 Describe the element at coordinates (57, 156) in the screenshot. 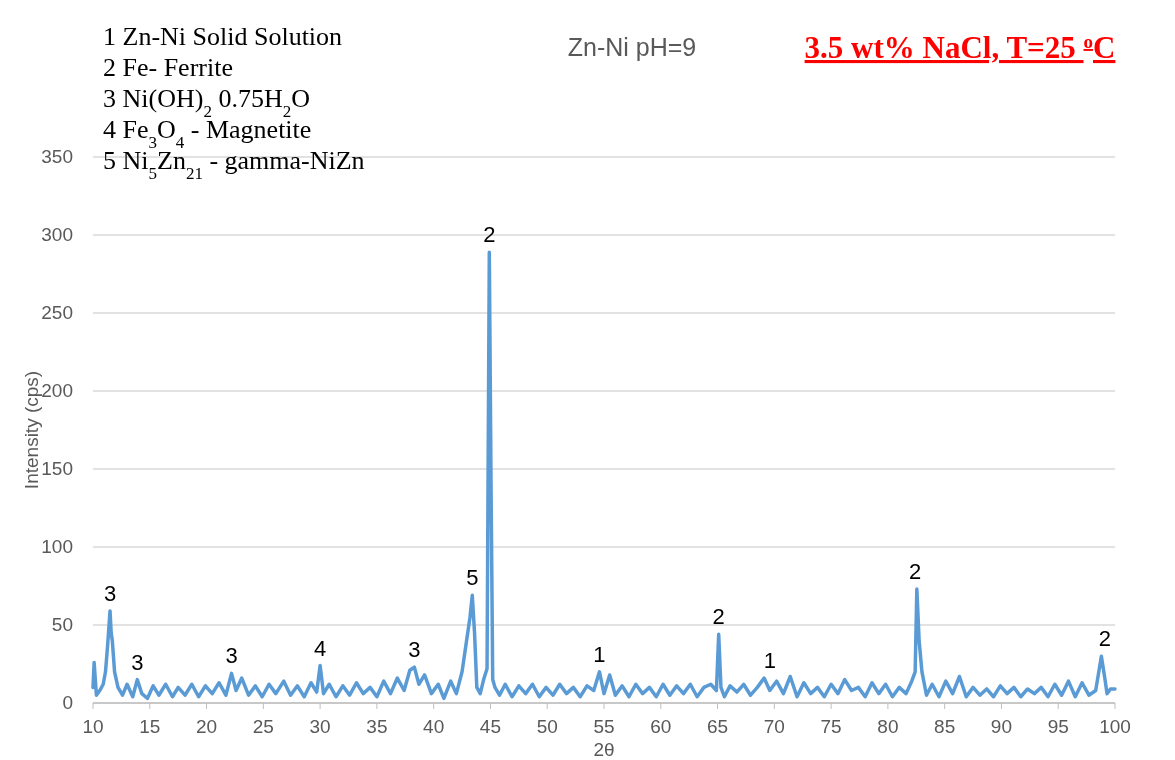

I see `y-tick-label: 350` at that location.